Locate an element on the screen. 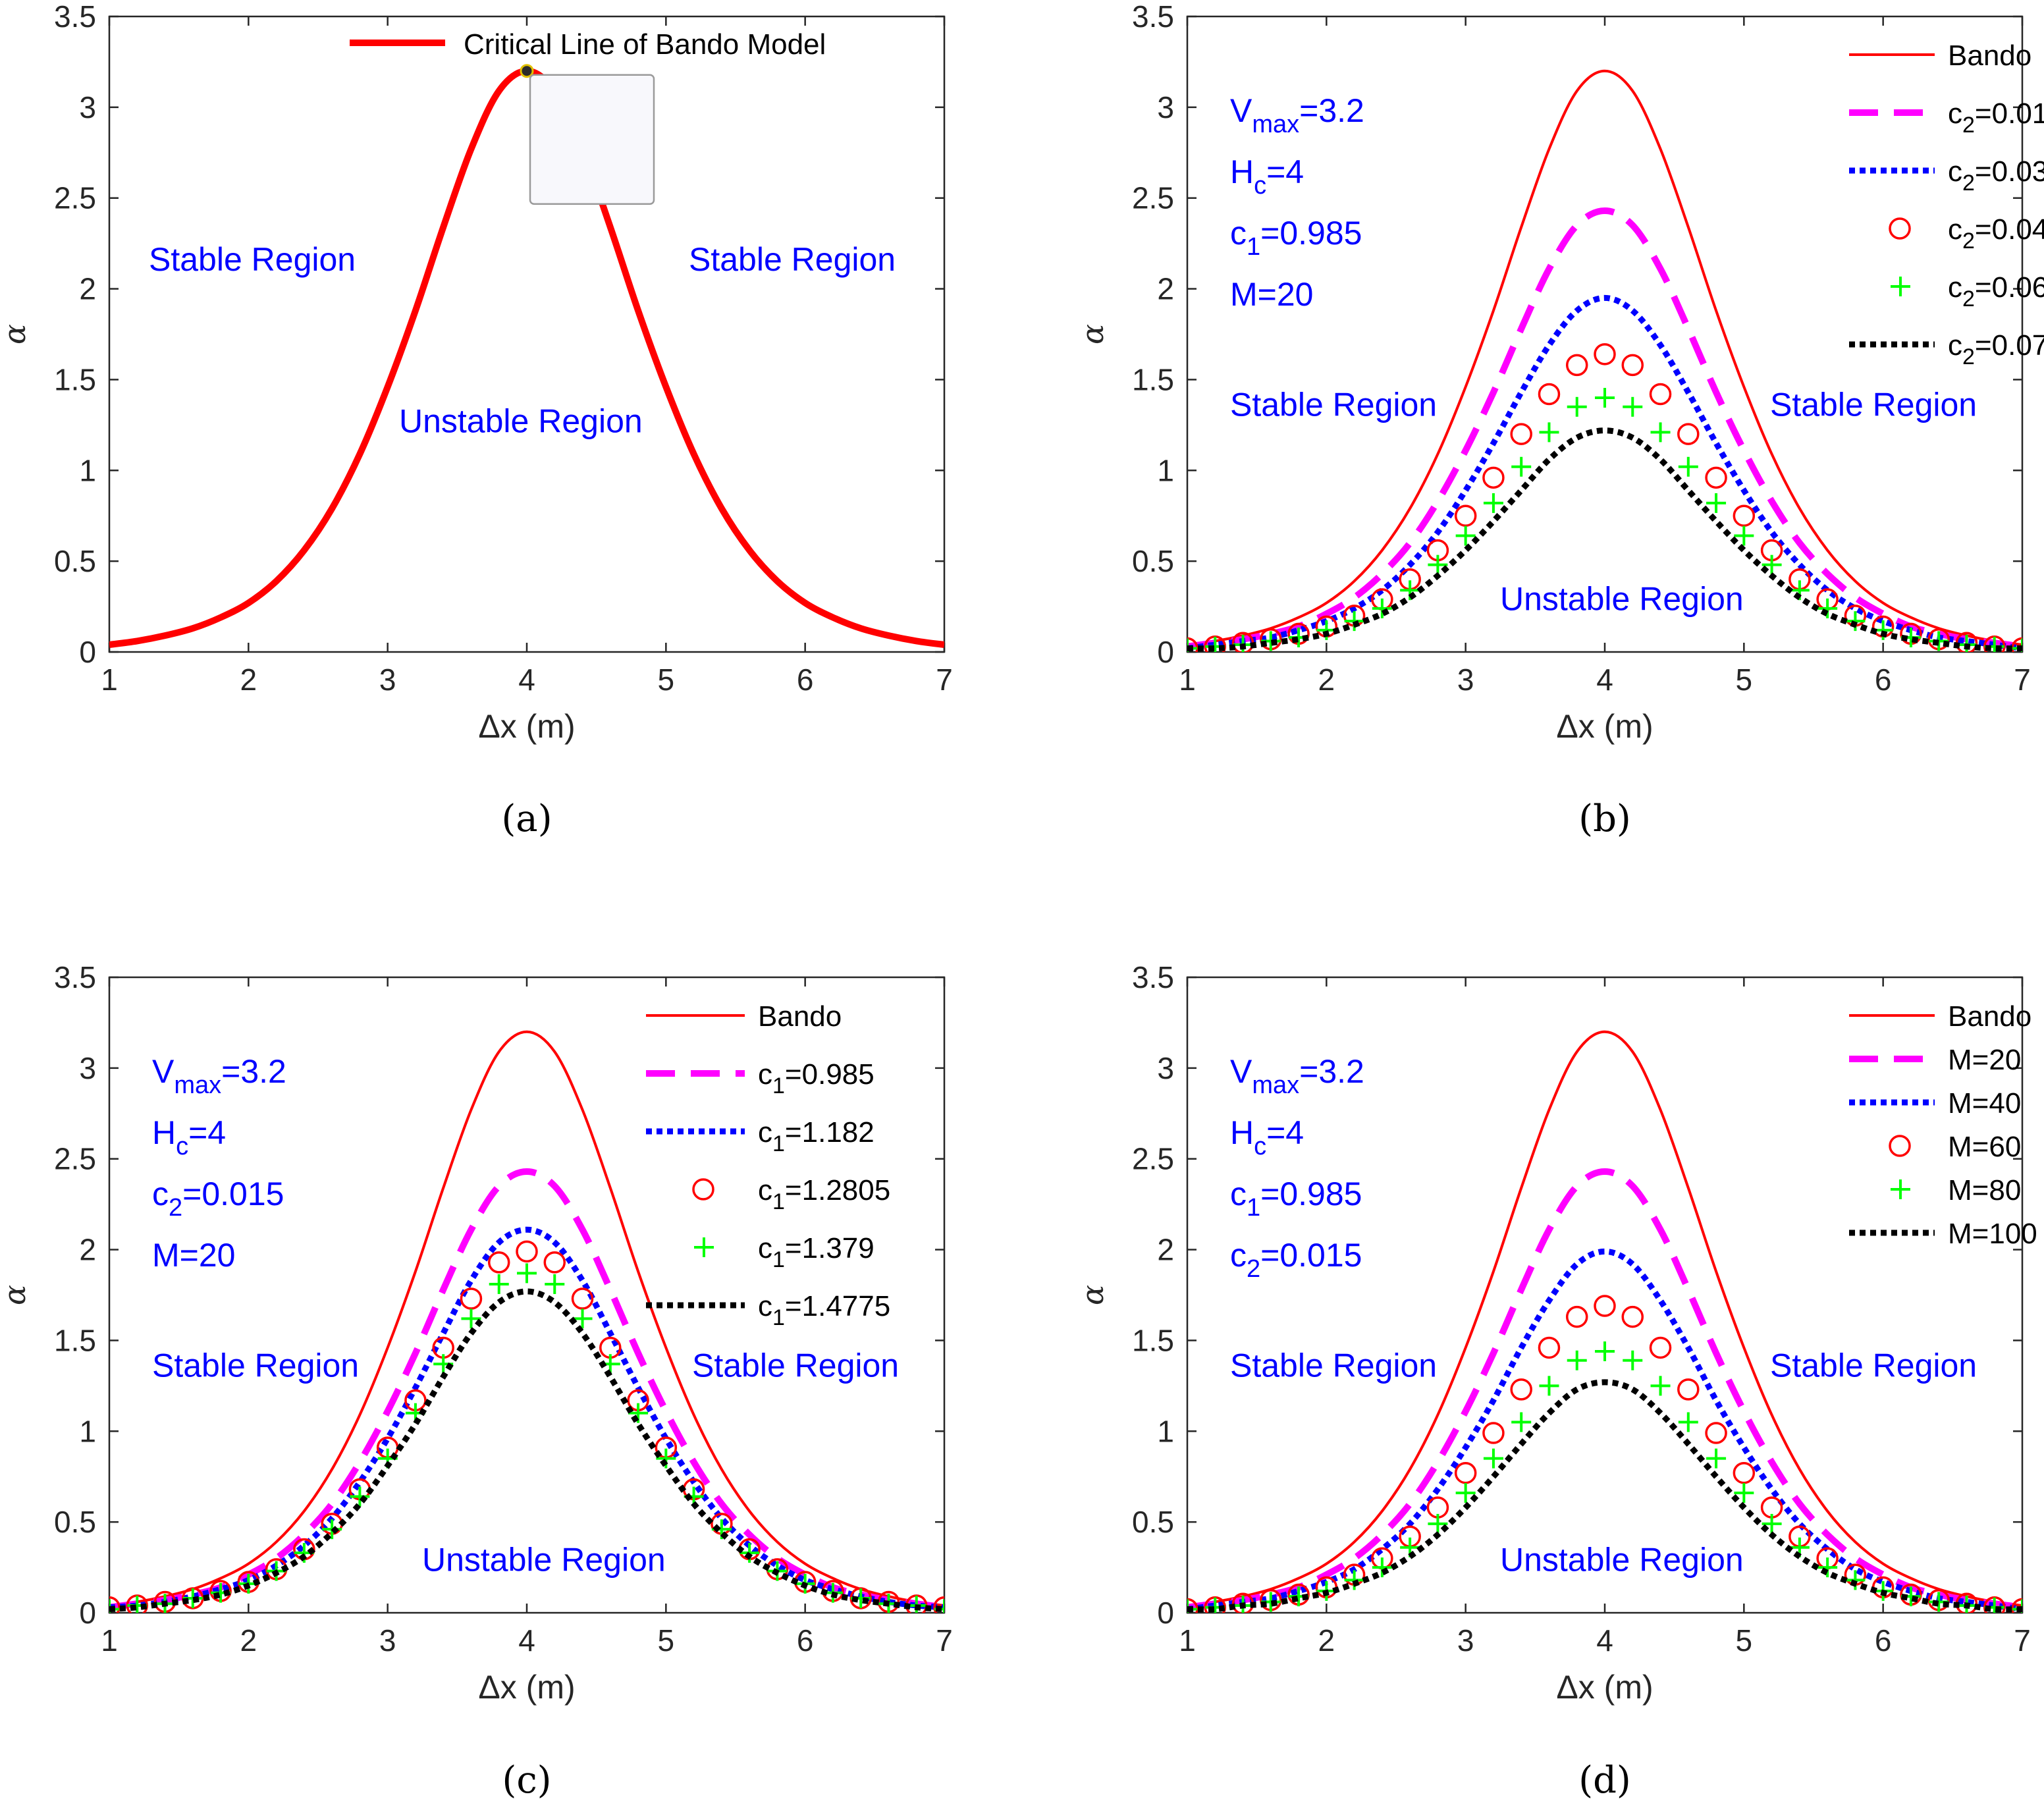 The height and width of the screenshot is (1811, 2044). stable-region-label-right: Stable Region is located at coordinates (795, 1365).